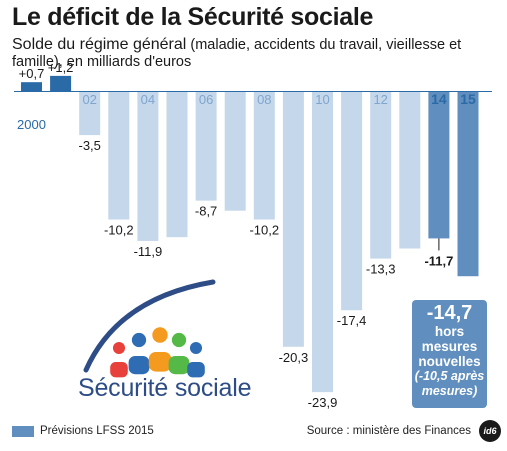  I want to click on source-logo: id6, so click(490, 431).